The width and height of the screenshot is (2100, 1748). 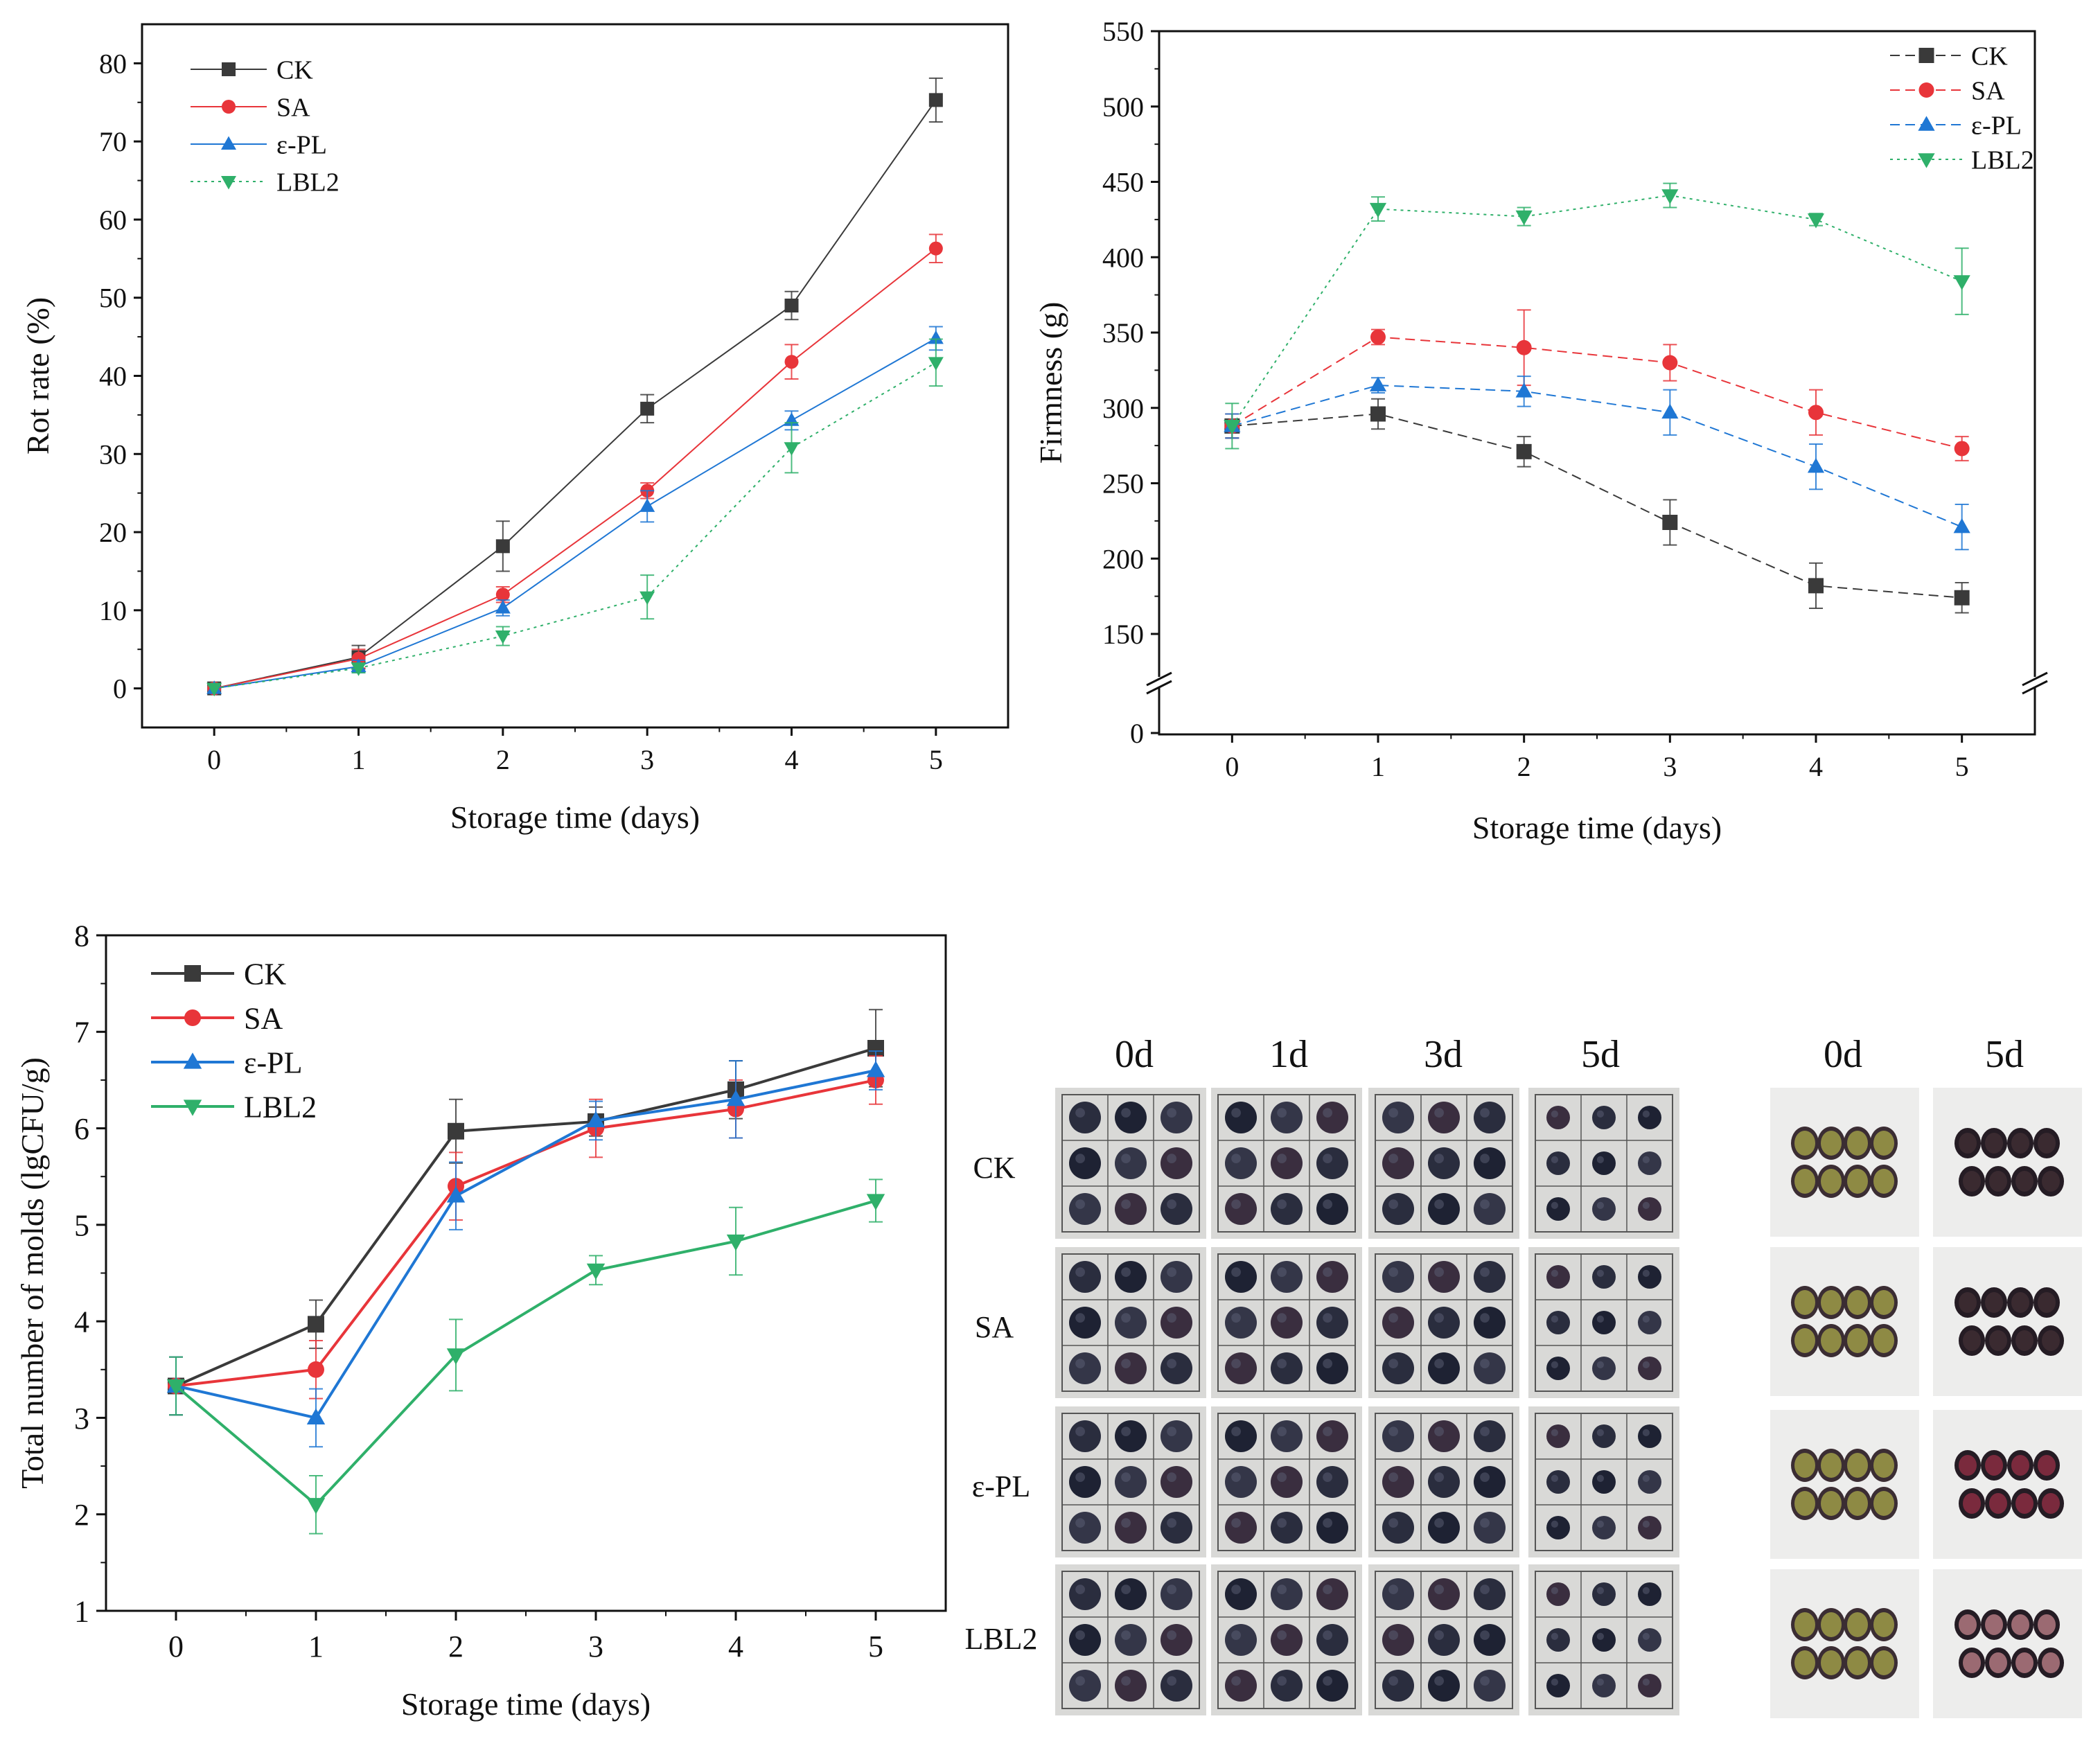 What do you see at coordinates (575, 465) in the screenshot?
I see `series-sa` at bounding box center [575, 465].